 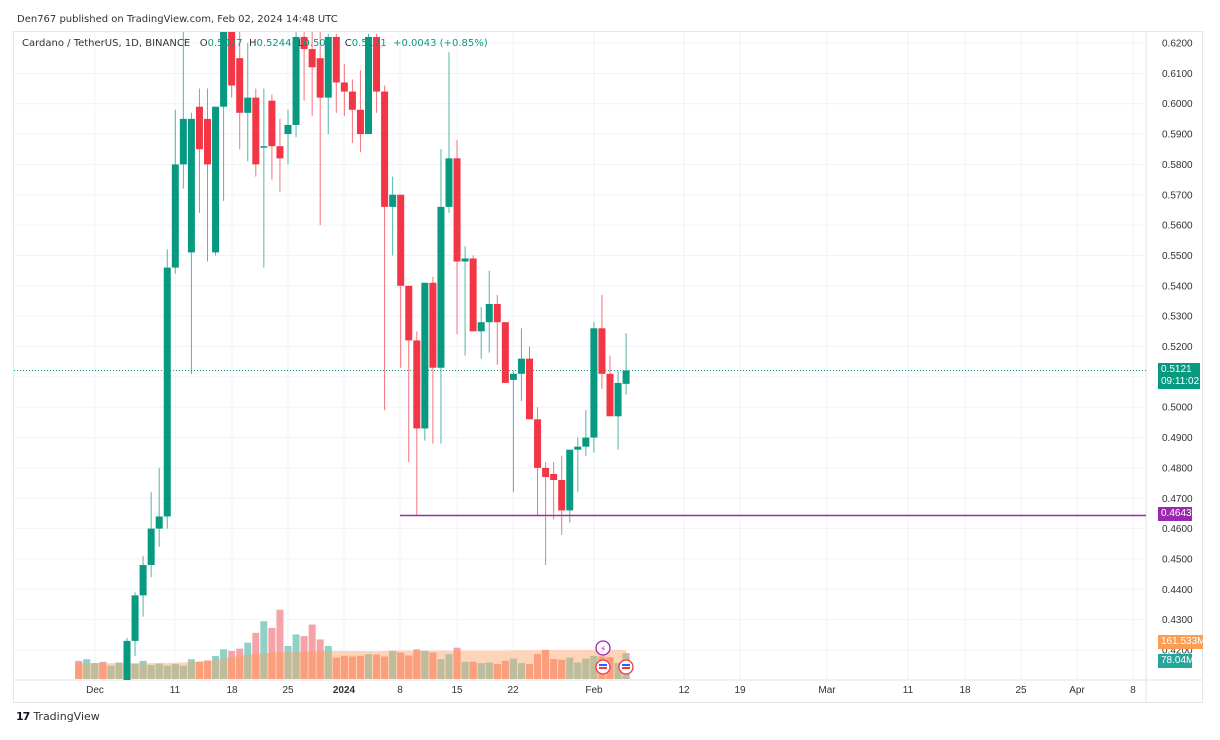 I want to click on open-value: 0.5077, so click(x=225, y=43).